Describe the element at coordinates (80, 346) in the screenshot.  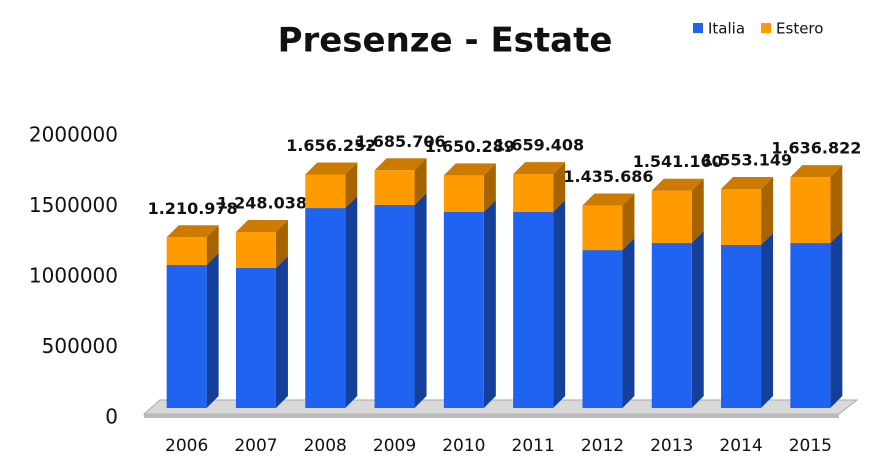
I see `y-tick-label: 500000` at that location.